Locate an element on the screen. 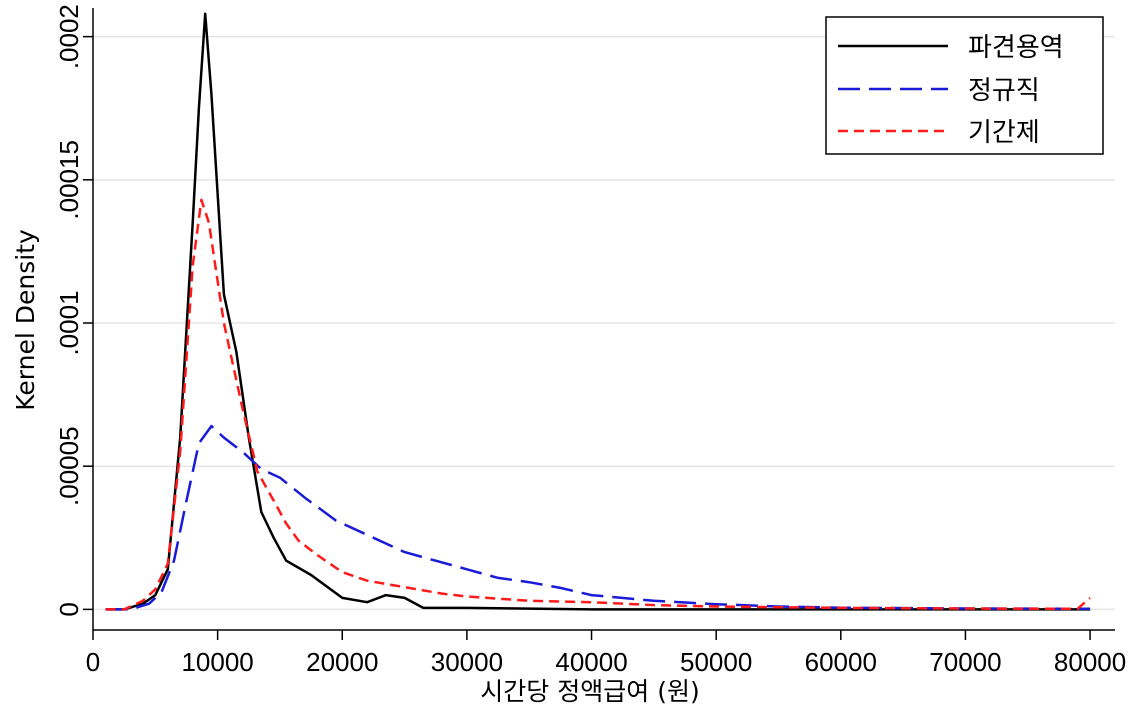 Image resolution: width=1144 pixels, height=710 pixels. y-axis-ticks: 0 .00005 .0001 .00015 .0002 is located at coordinates (73, 310).